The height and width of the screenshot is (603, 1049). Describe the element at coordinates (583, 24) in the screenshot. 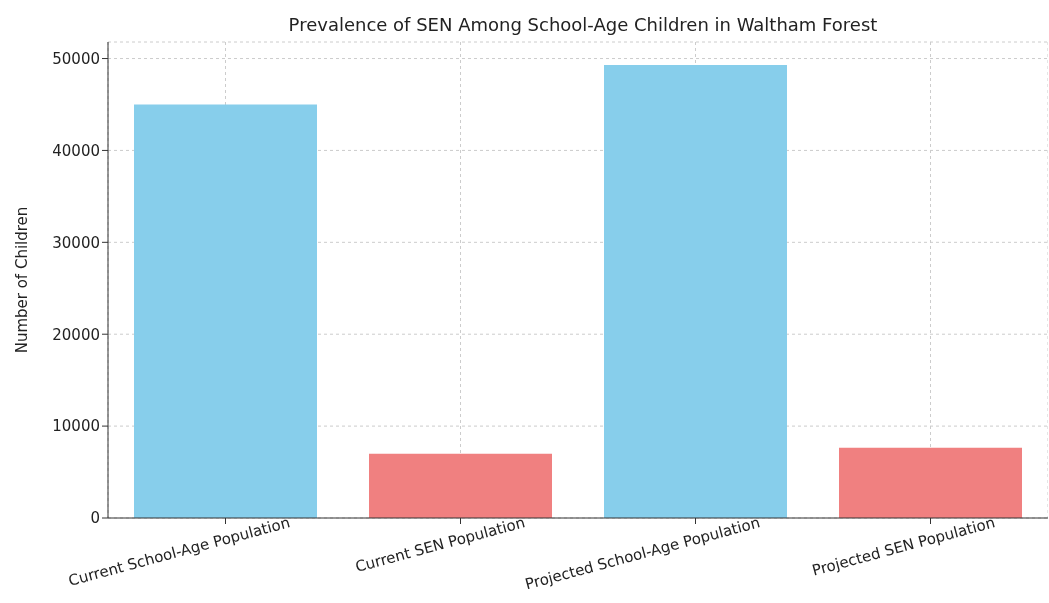

I see `chart-title: Prevalence of SEN Among School-Age Children in Waltham Forest` at that location.